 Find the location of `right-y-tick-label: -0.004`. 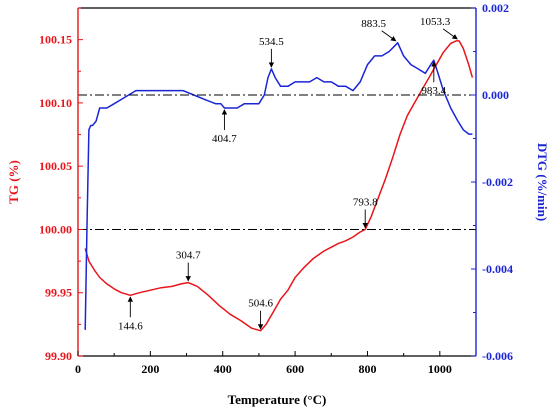

right-y-tick-label: -0.004 is located at coordinates (497, 269).